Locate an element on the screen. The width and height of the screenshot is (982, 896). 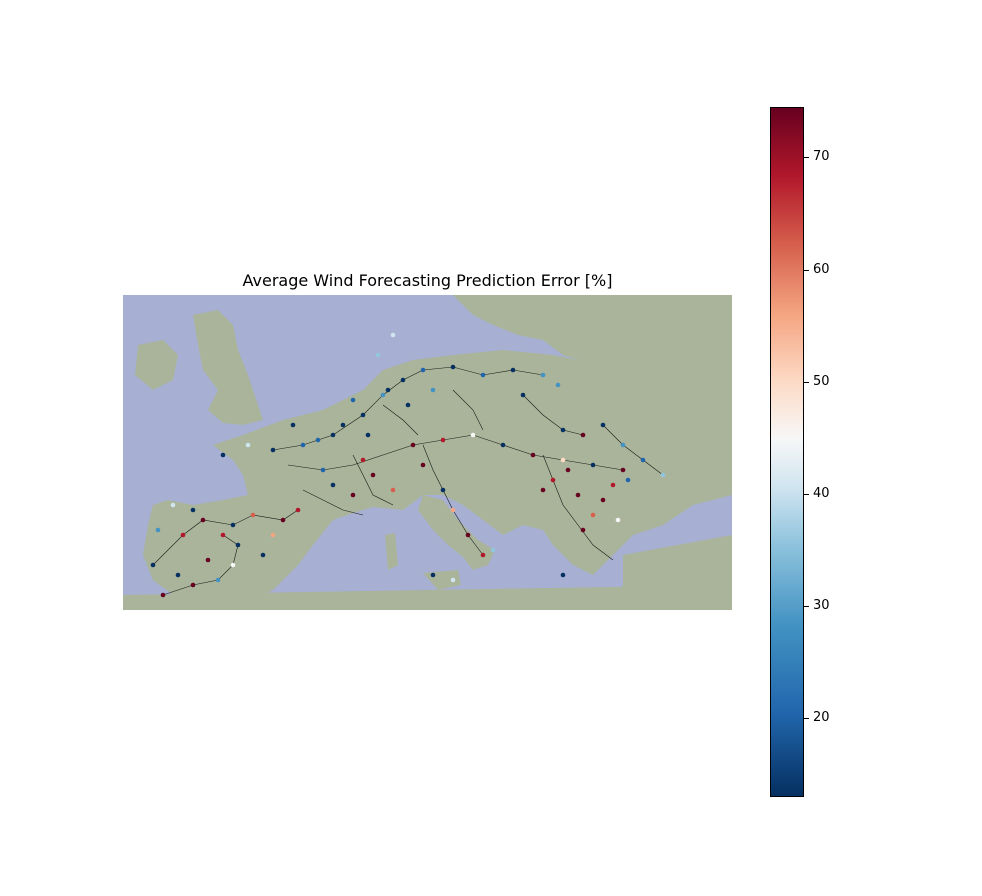
colorbar-tick-label: 50 is located at coordinates (821, 381).